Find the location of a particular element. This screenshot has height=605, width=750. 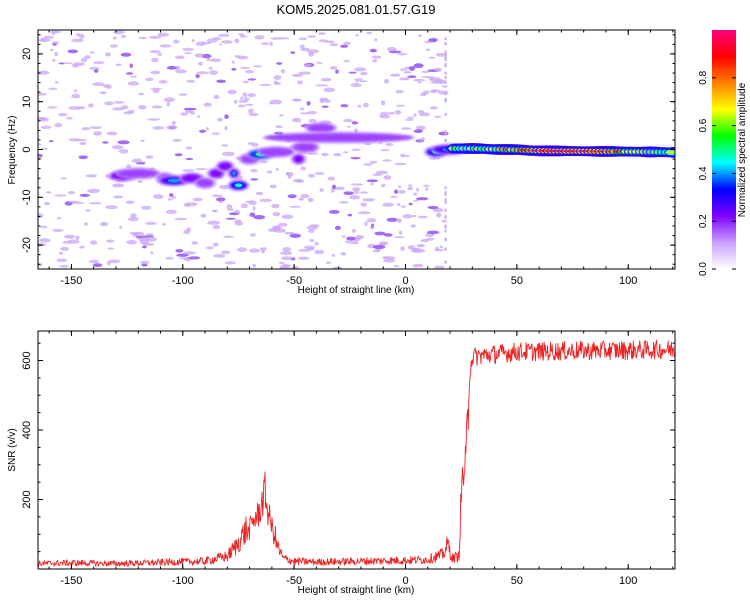

colorbar-tick-label: 0.6 is located at coordinates (703, 125).